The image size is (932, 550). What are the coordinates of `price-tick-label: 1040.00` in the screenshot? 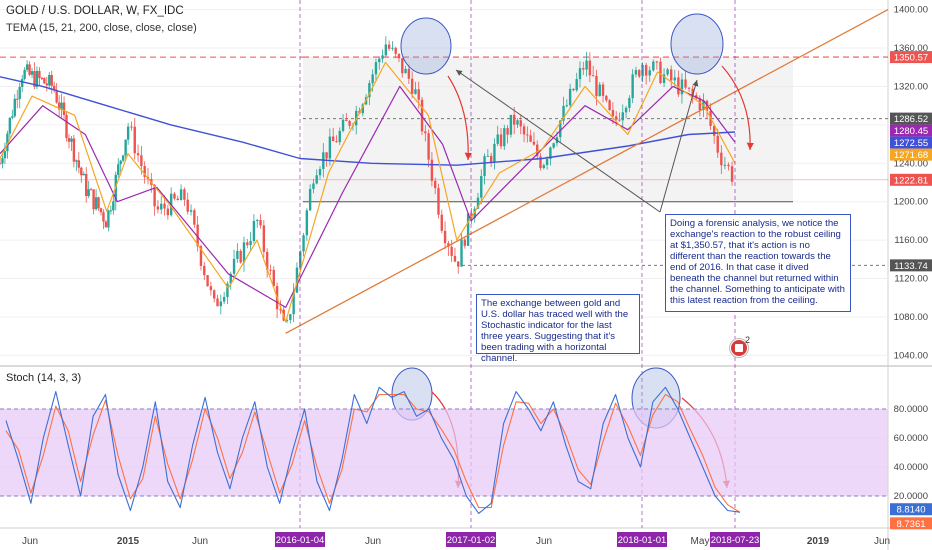 It's located at (911, 355).